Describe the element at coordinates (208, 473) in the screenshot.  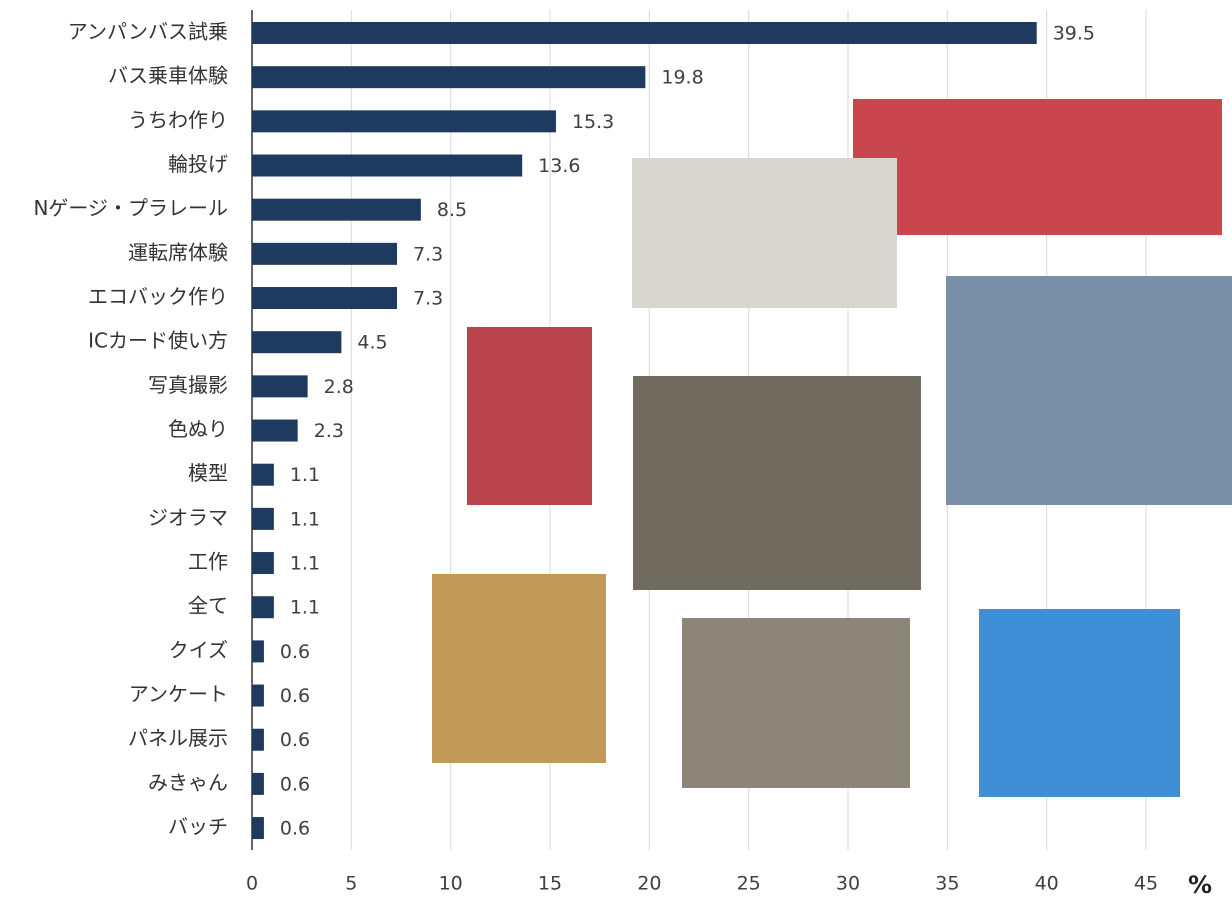
I see `y-tick-label: 模型` at that location.